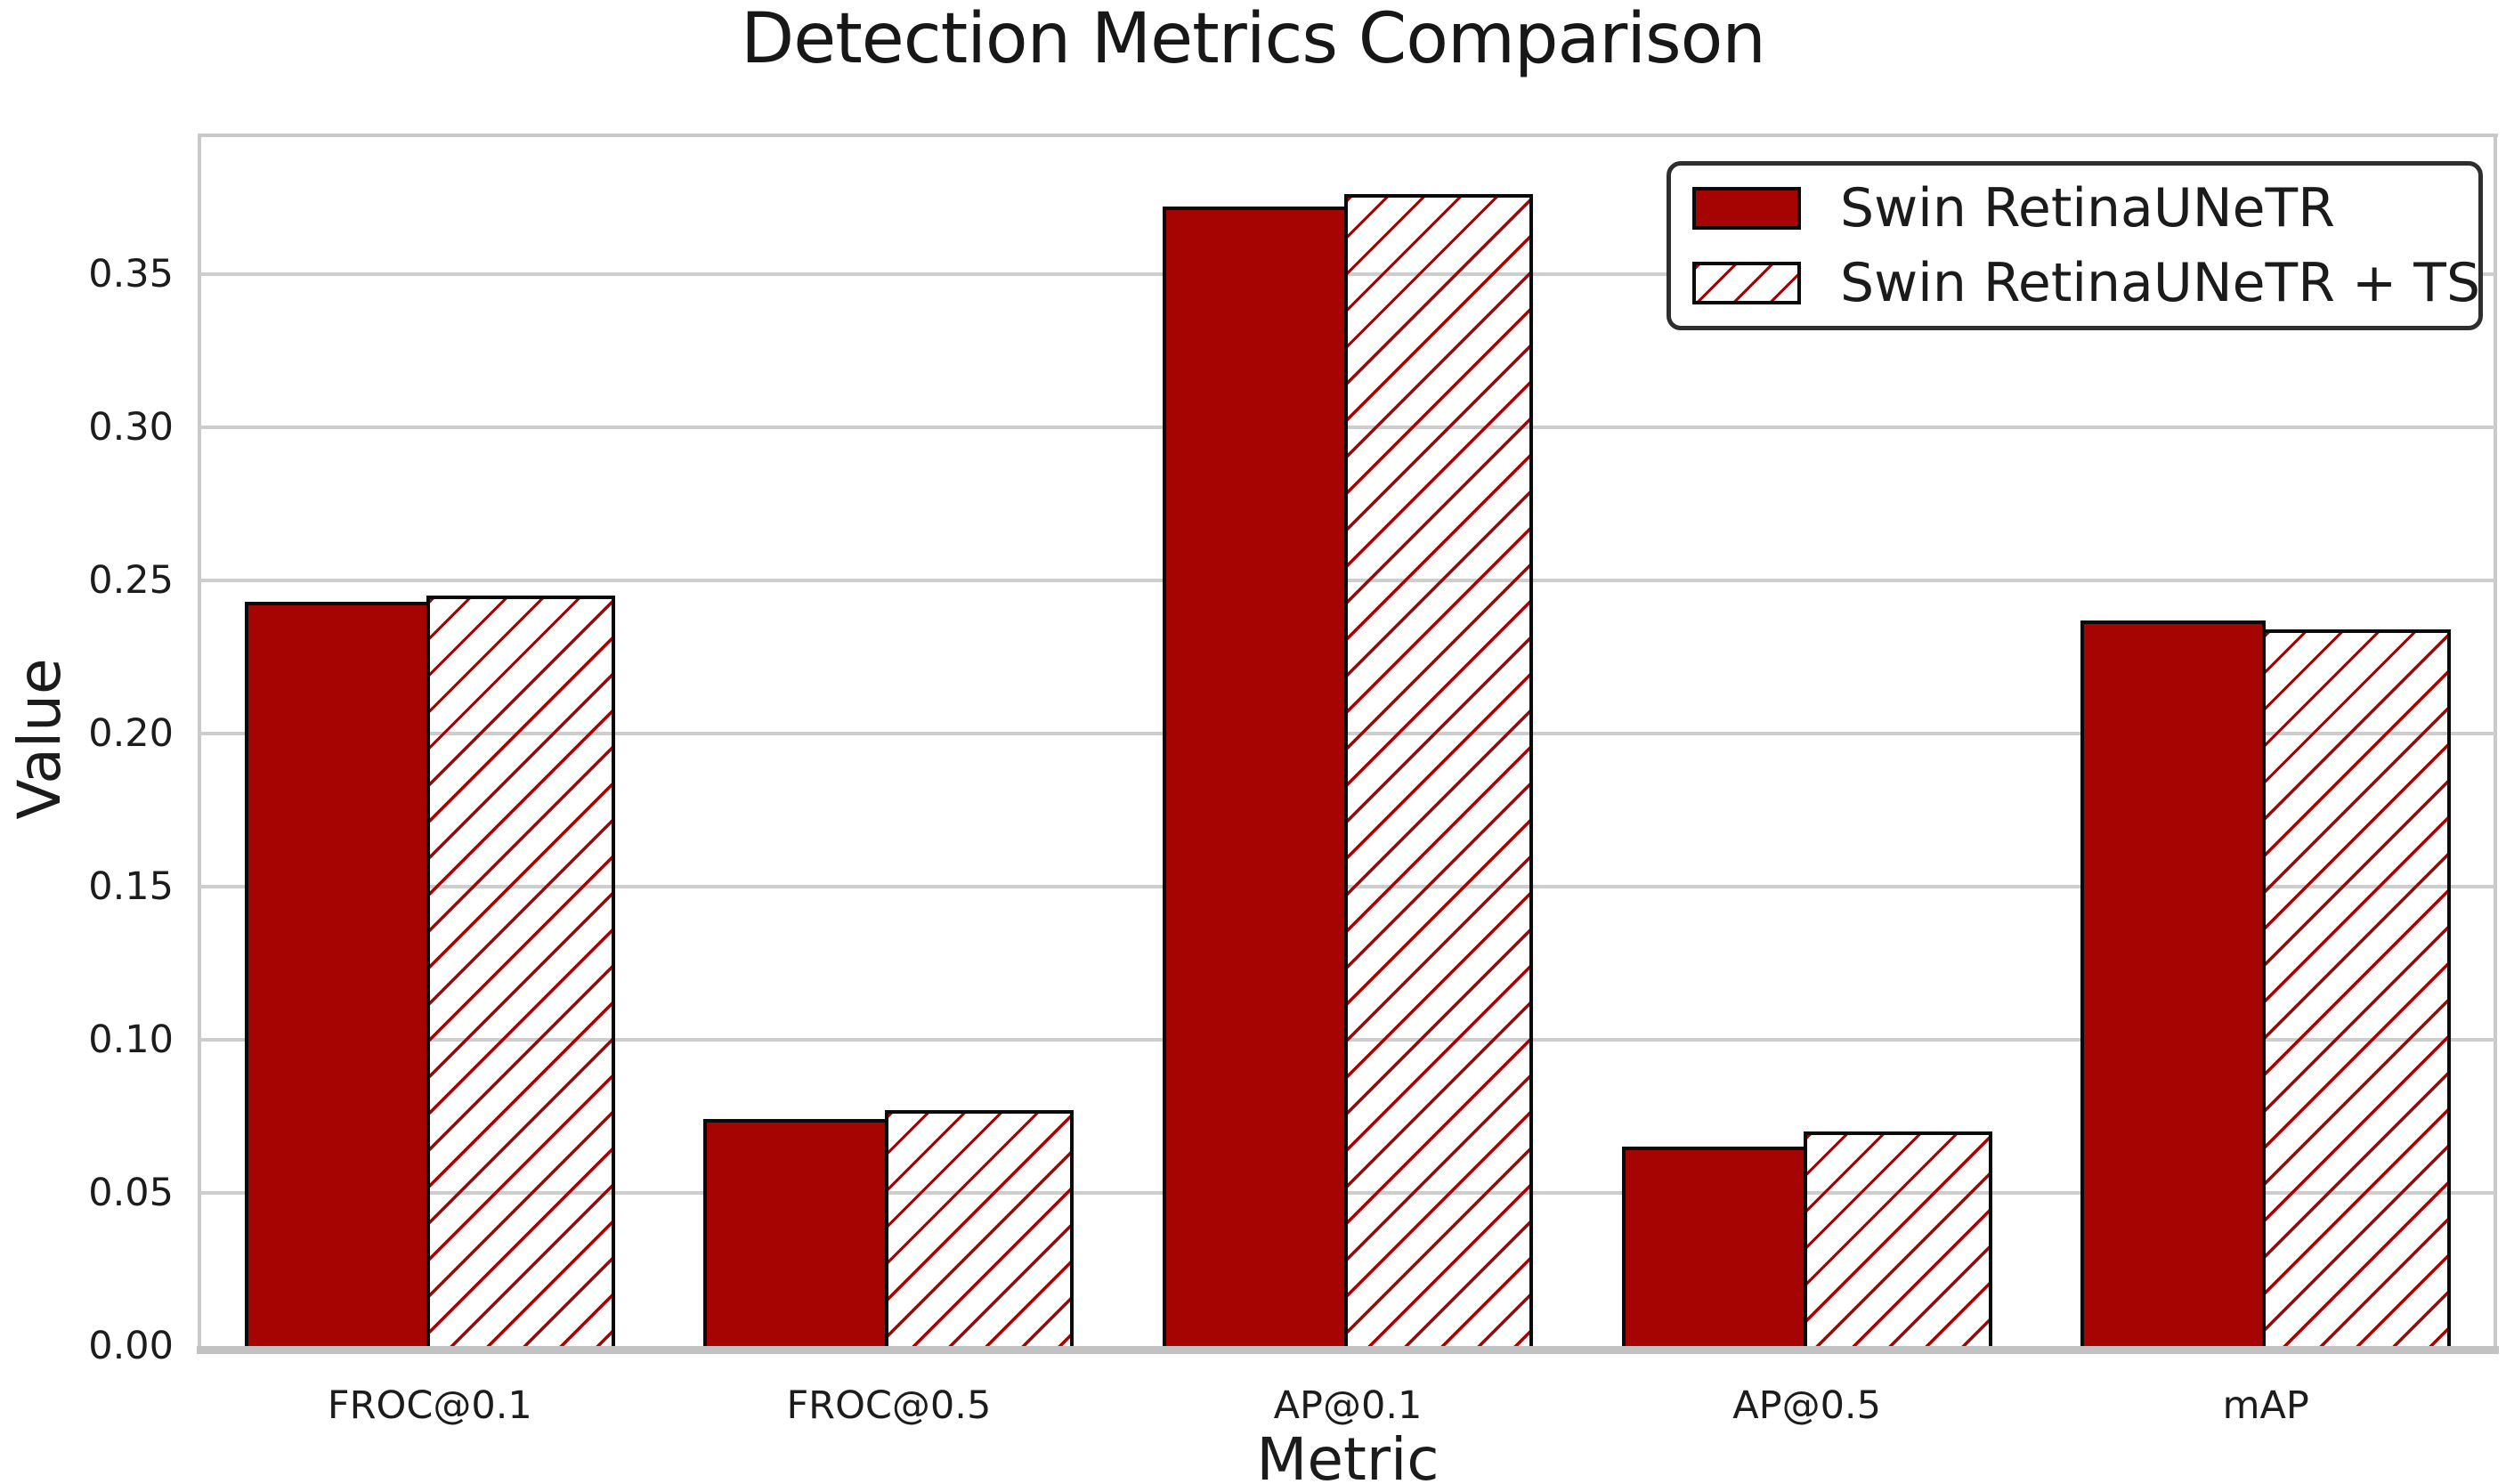 The width and height of the screenshot is (2506, 1484). I want to click on y-tick-label-0.30: 0.30, so click(131, 427).